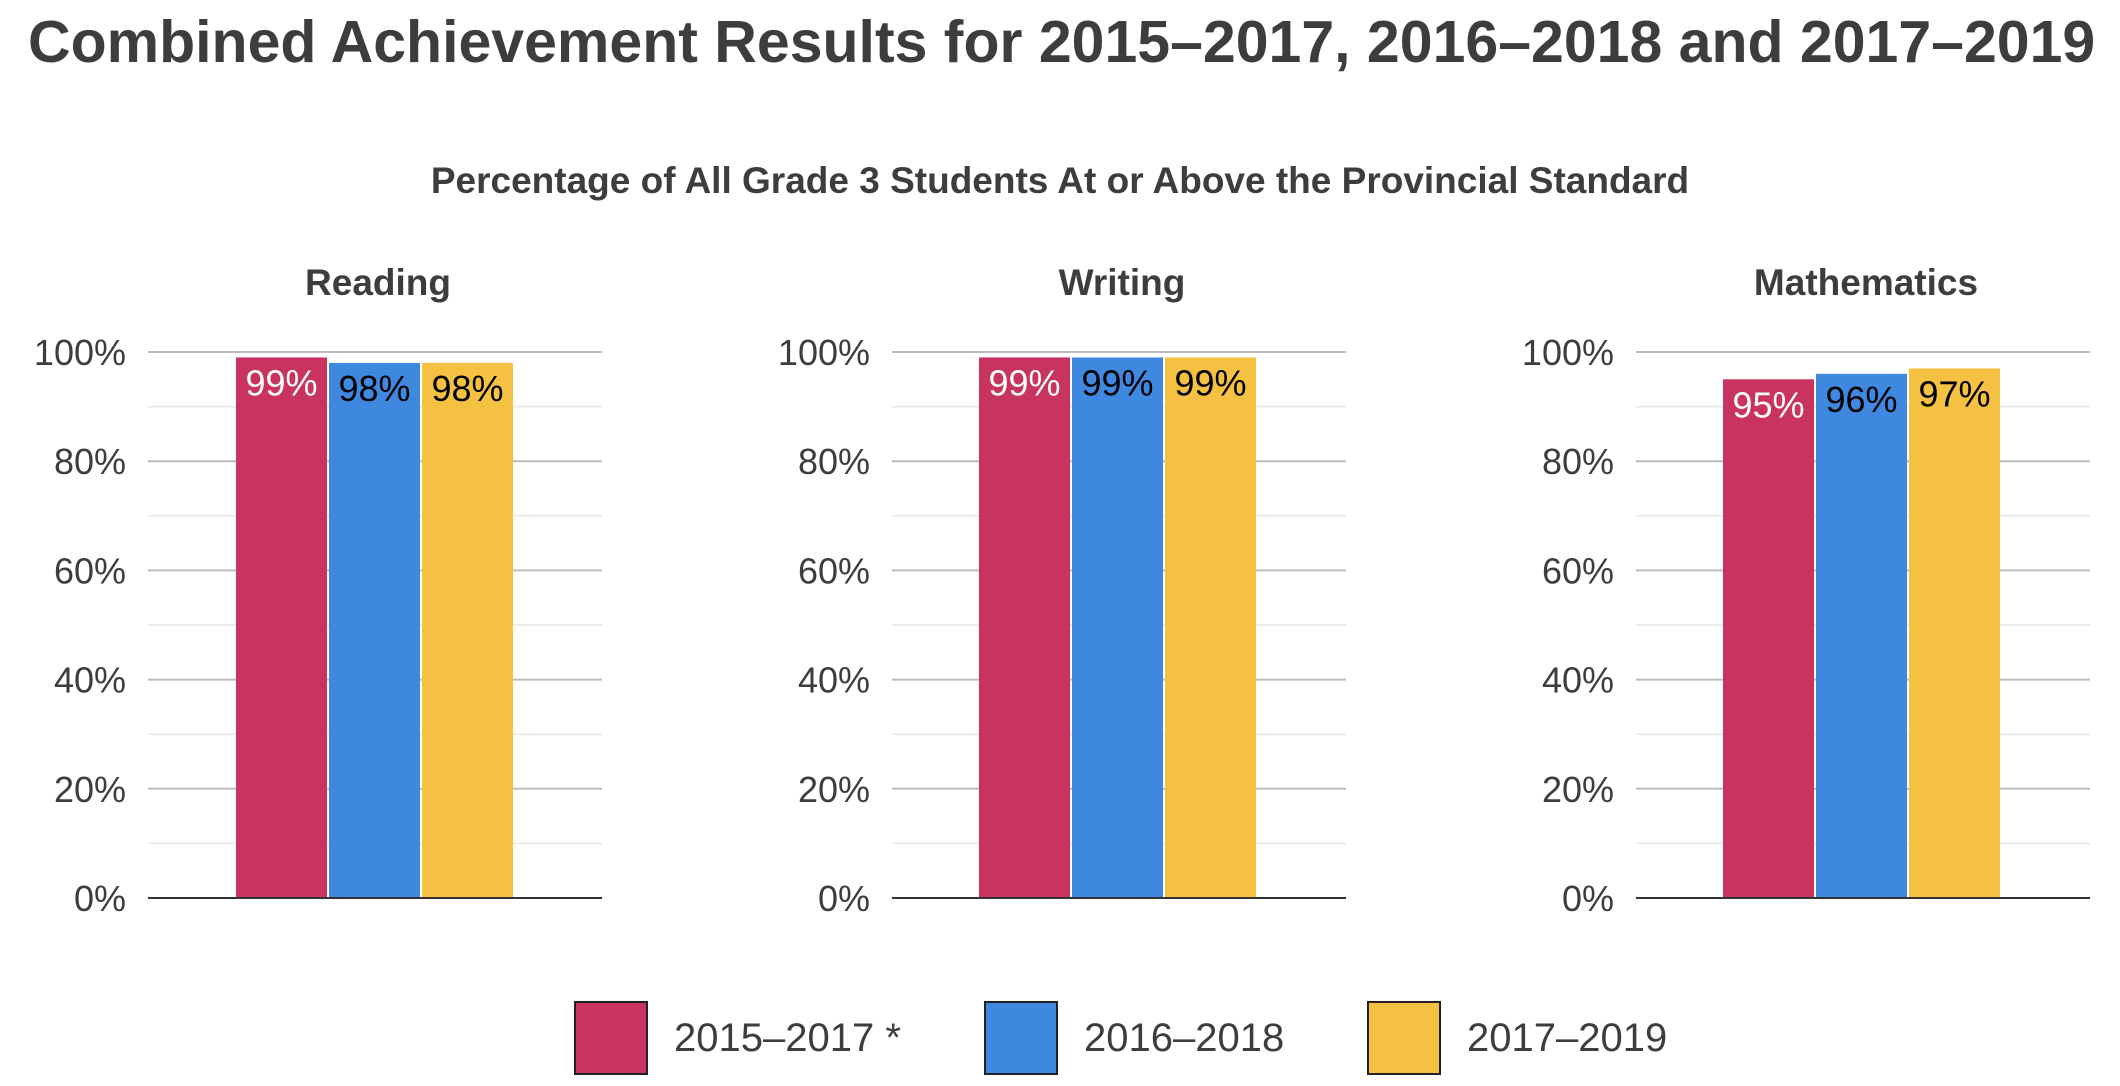 This screenshot has height=1086, width=2120. I want to click on data-label-mathematics-series-2: 96%, so click(1861, 399).